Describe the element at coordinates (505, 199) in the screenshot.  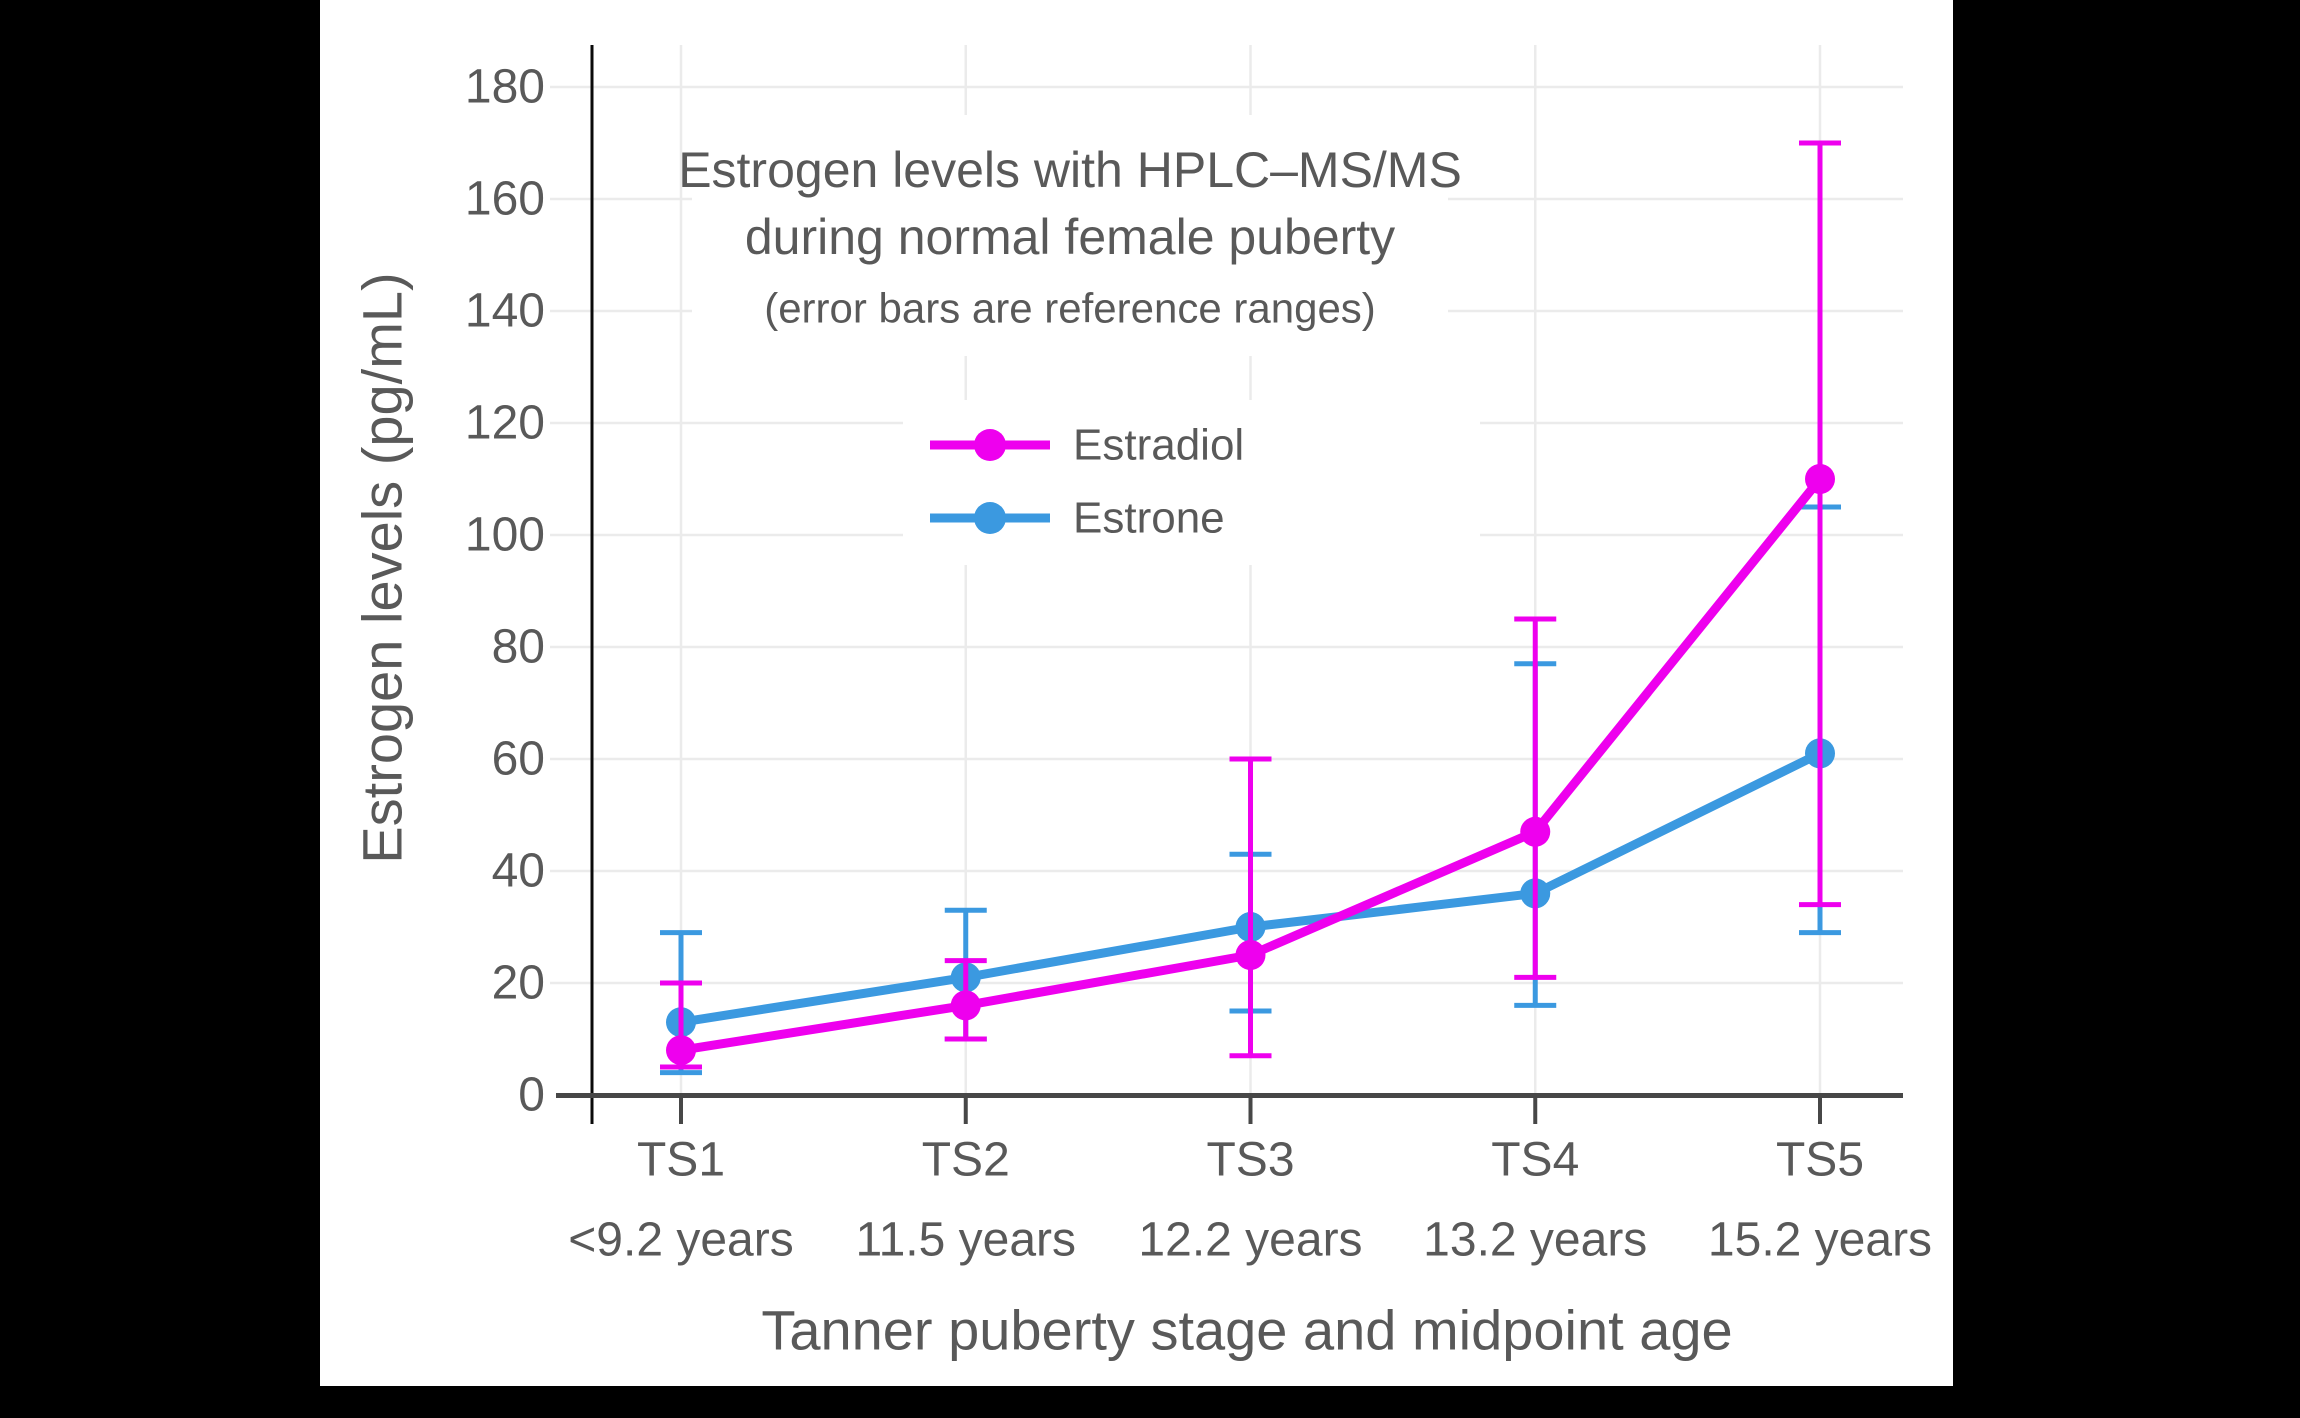
I see `y-tick-label: 160` at that location.